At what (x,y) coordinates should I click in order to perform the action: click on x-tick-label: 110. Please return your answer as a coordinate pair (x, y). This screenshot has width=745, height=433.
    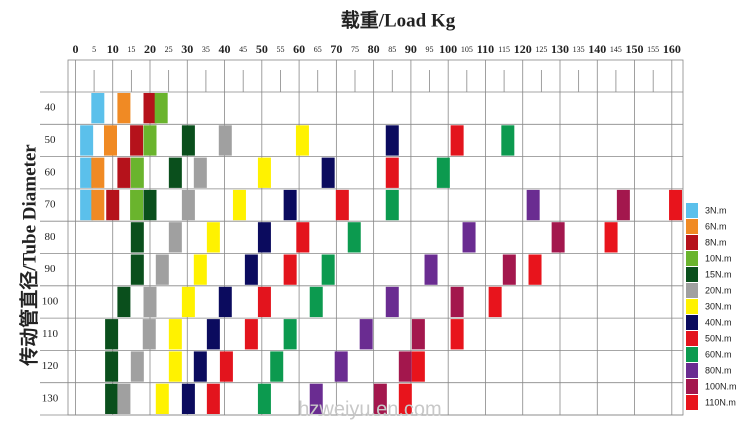
    Looking at the image, I should click on (485, 49).